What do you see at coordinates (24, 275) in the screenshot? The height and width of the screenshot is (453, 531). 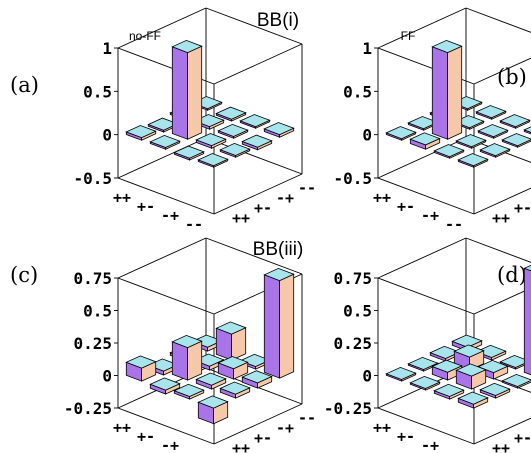 I see `panel-label: (c)` at bounding box center [24, 275].